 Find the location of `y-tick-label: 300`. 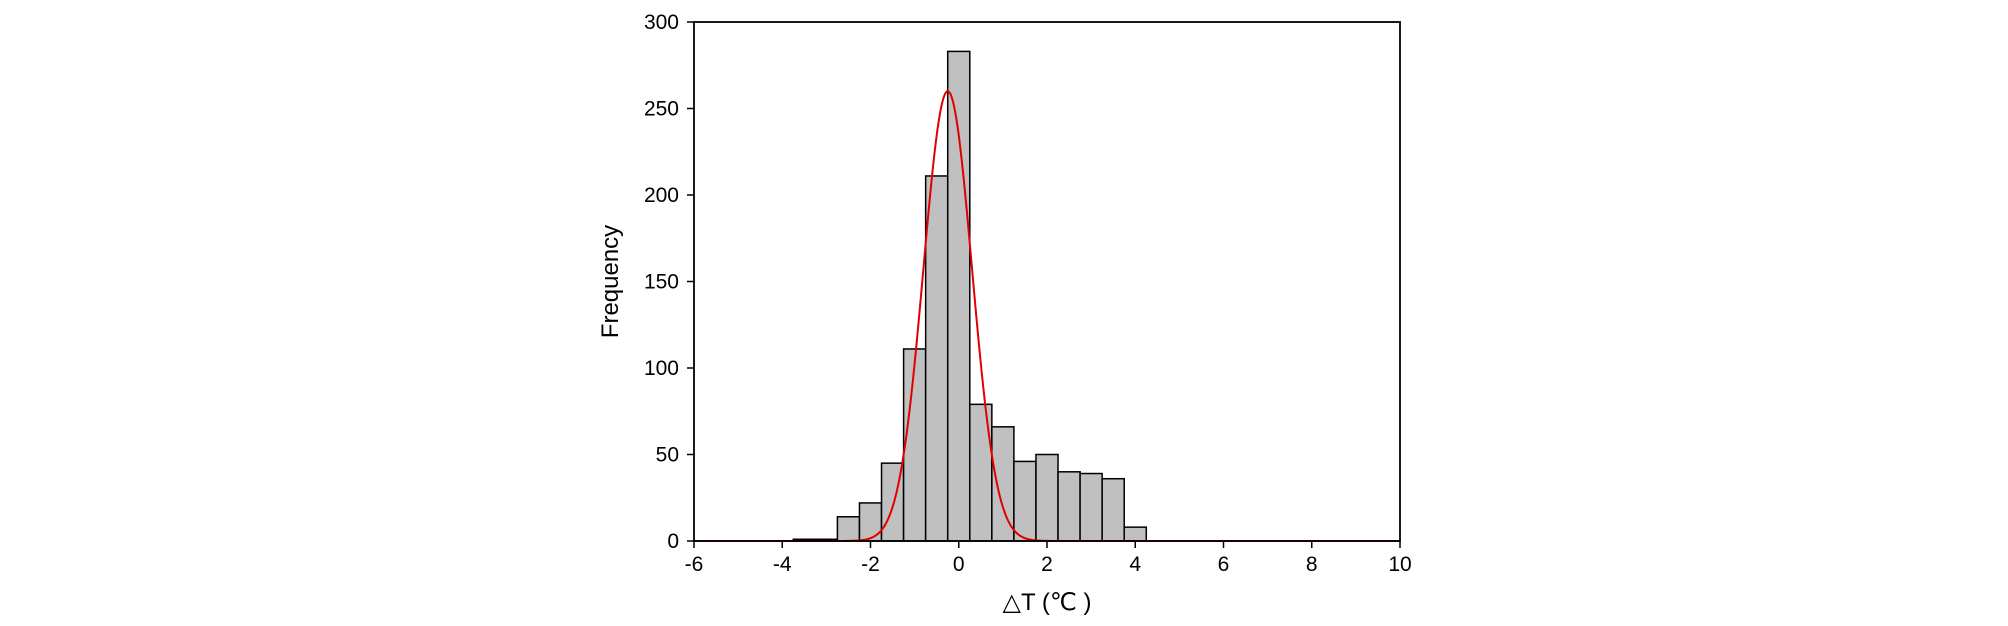

y-tick-label: 300 is located at coordinates (661, 22).